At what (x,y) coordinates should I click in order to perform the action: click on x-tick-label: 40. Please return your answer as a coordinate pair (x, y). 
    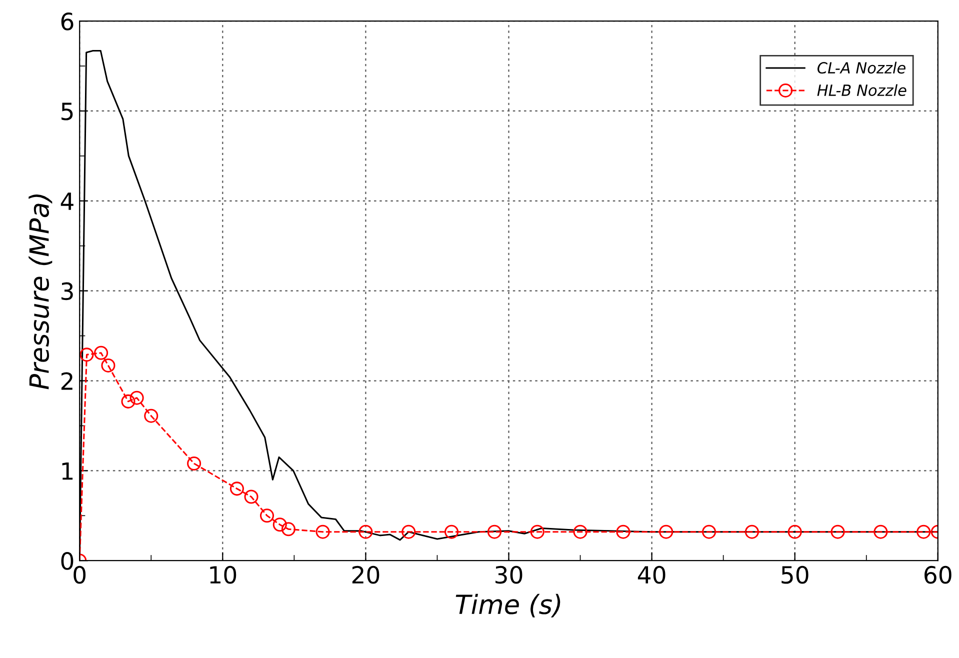
    Looking at the image, I should click on (652, 575).